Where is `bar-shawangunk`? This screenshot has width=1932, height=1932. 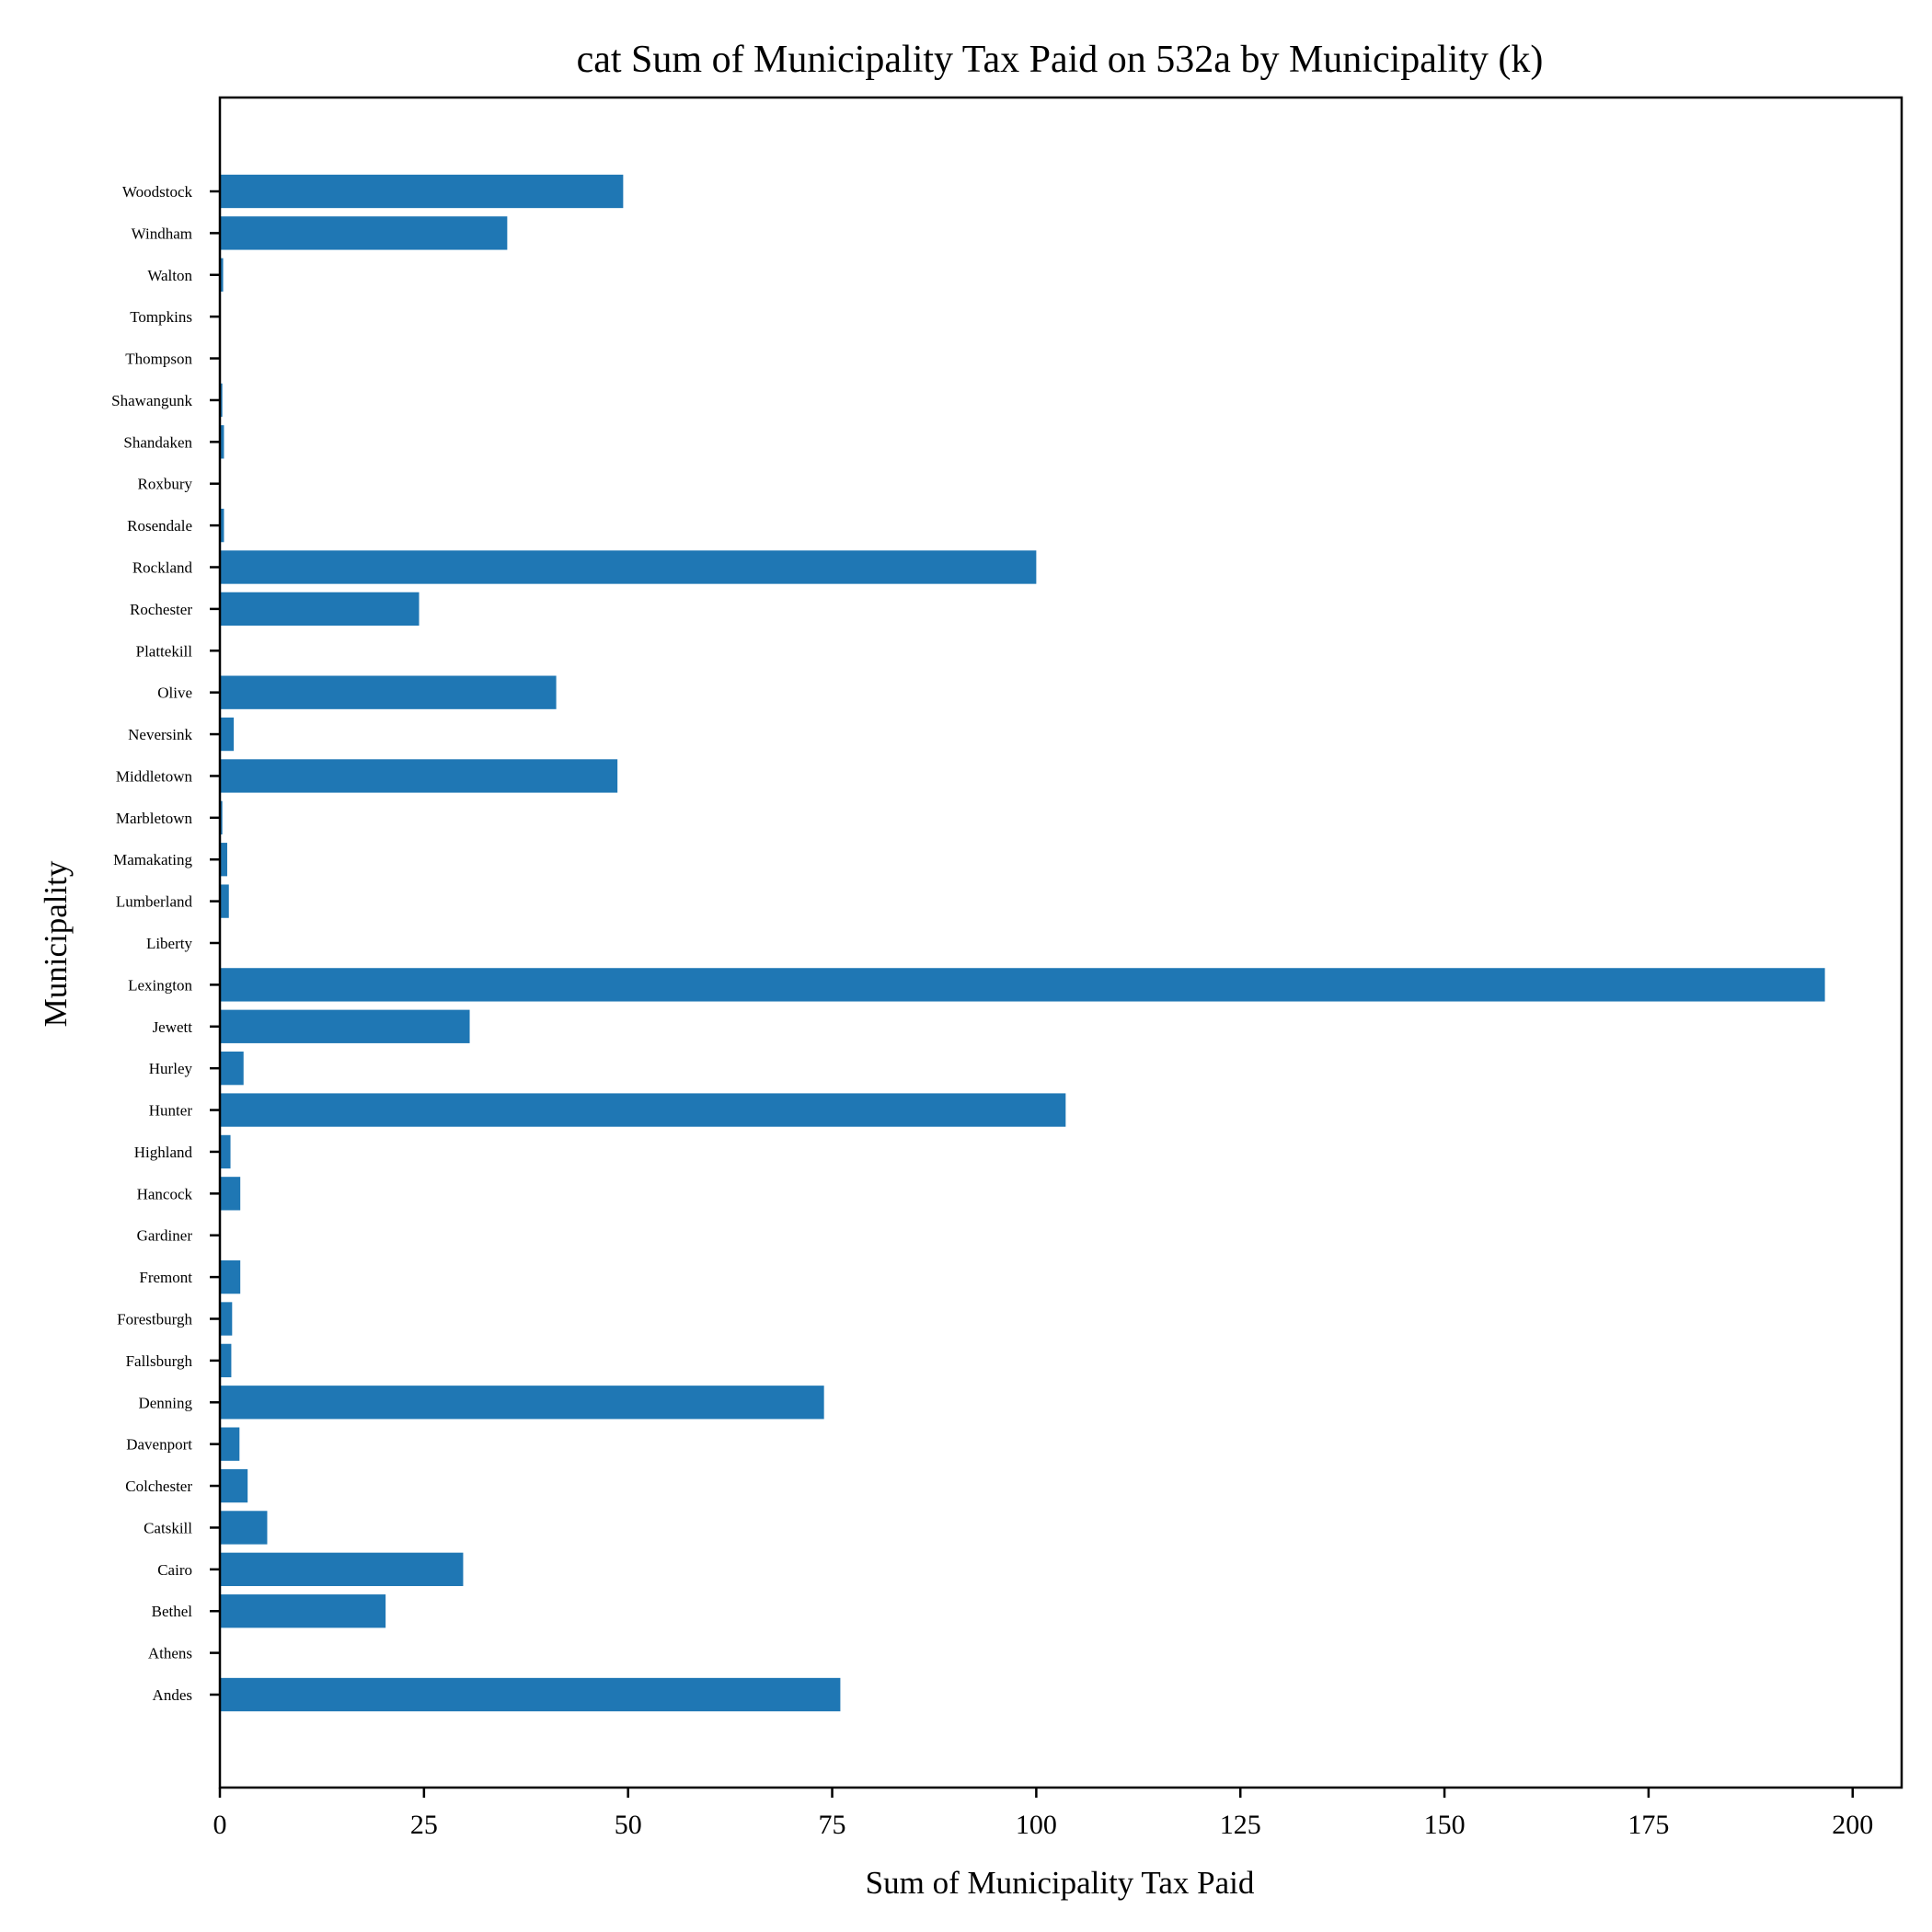 bar-shawangunk is located at coordinates (221, 400).